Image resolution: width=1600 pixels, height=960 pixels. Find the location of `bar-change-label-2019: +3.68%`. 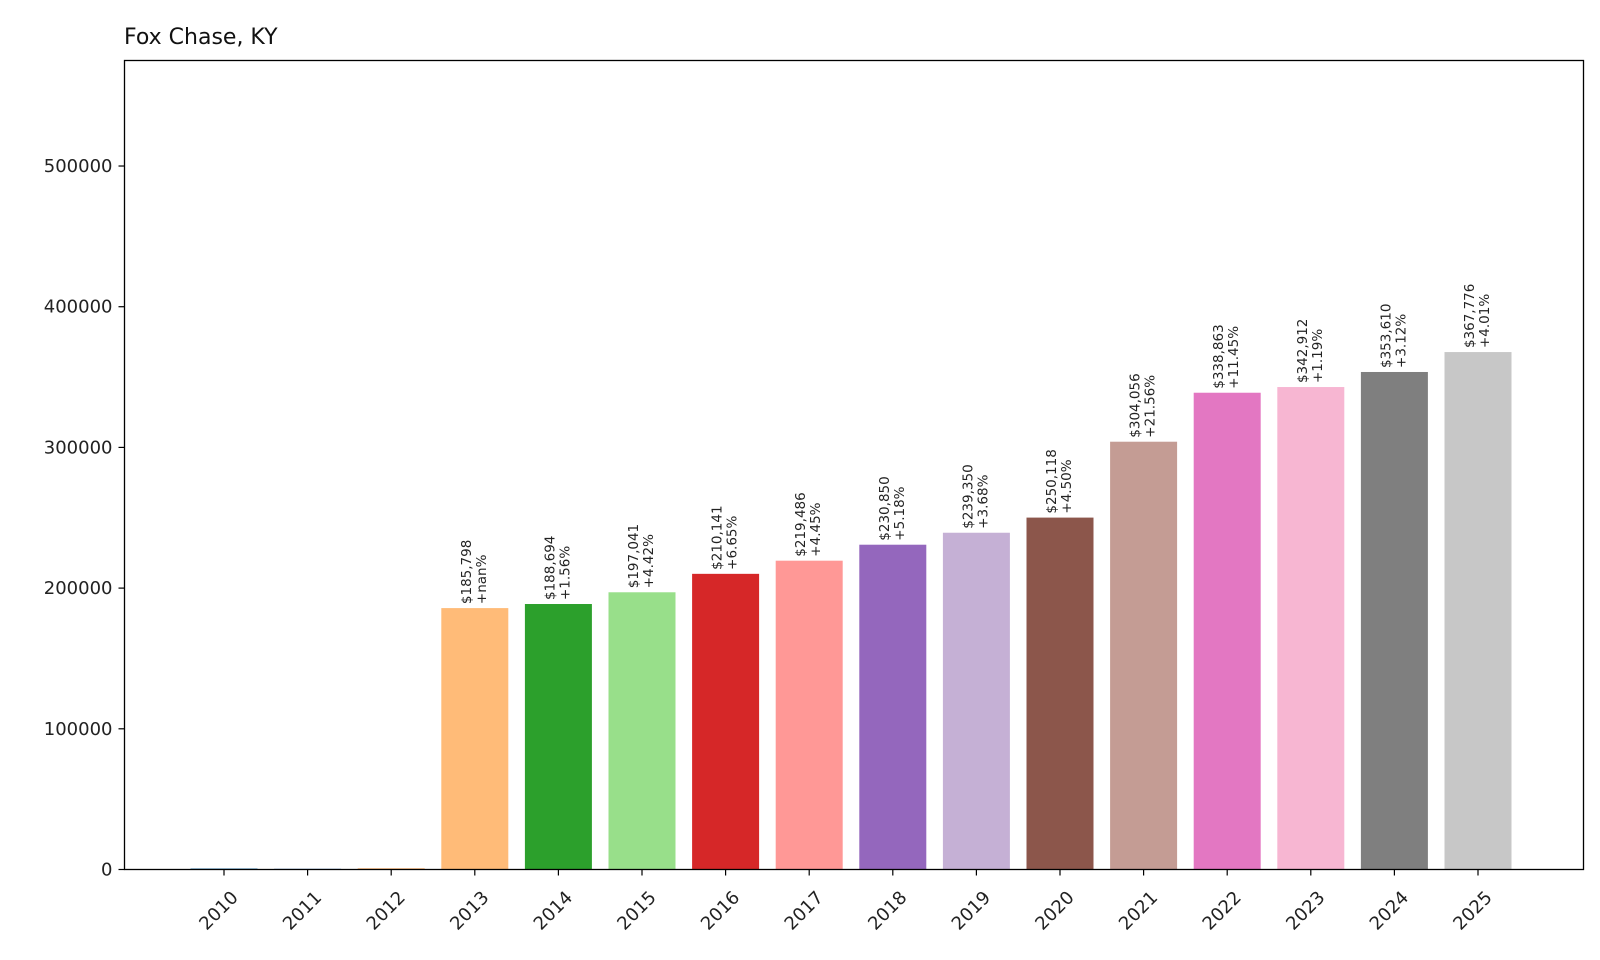

bar-change-label-2019: +3.68% is located at coordinates (983, 501).